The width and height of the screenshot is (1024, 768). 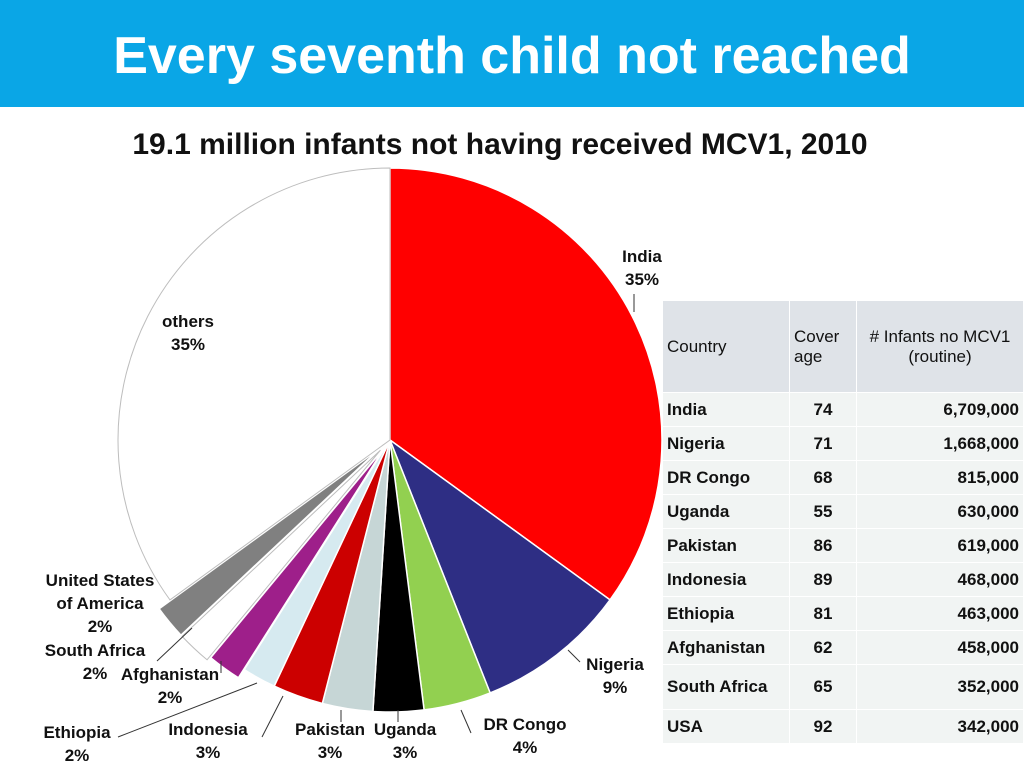 What do you see at coordinates (726, 687) in the screenshot?
I see `cell-country: South Africa` at bounding box center [726, 687].